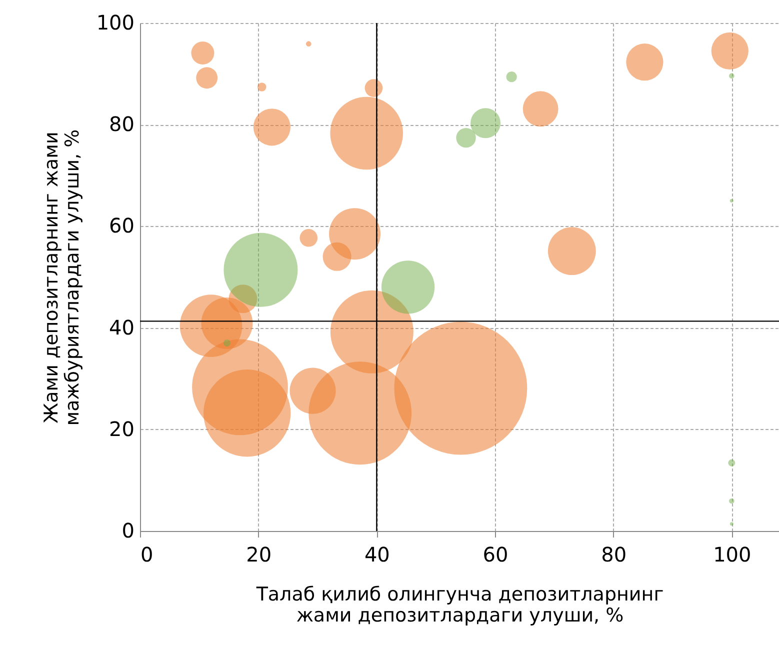 The image size is (779, 651). Describe the element at coordinates (121, 226) in the screenshot. I see `y-tick-label: 60` at that location.